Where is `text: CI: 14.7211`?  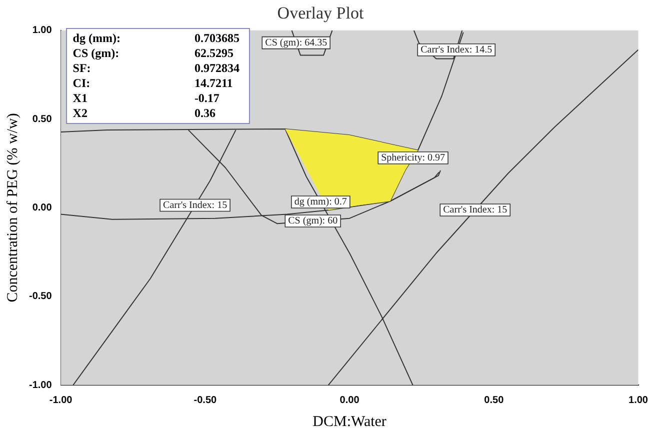
text: CI: 14.7211 is located at coordinates (152, 83).